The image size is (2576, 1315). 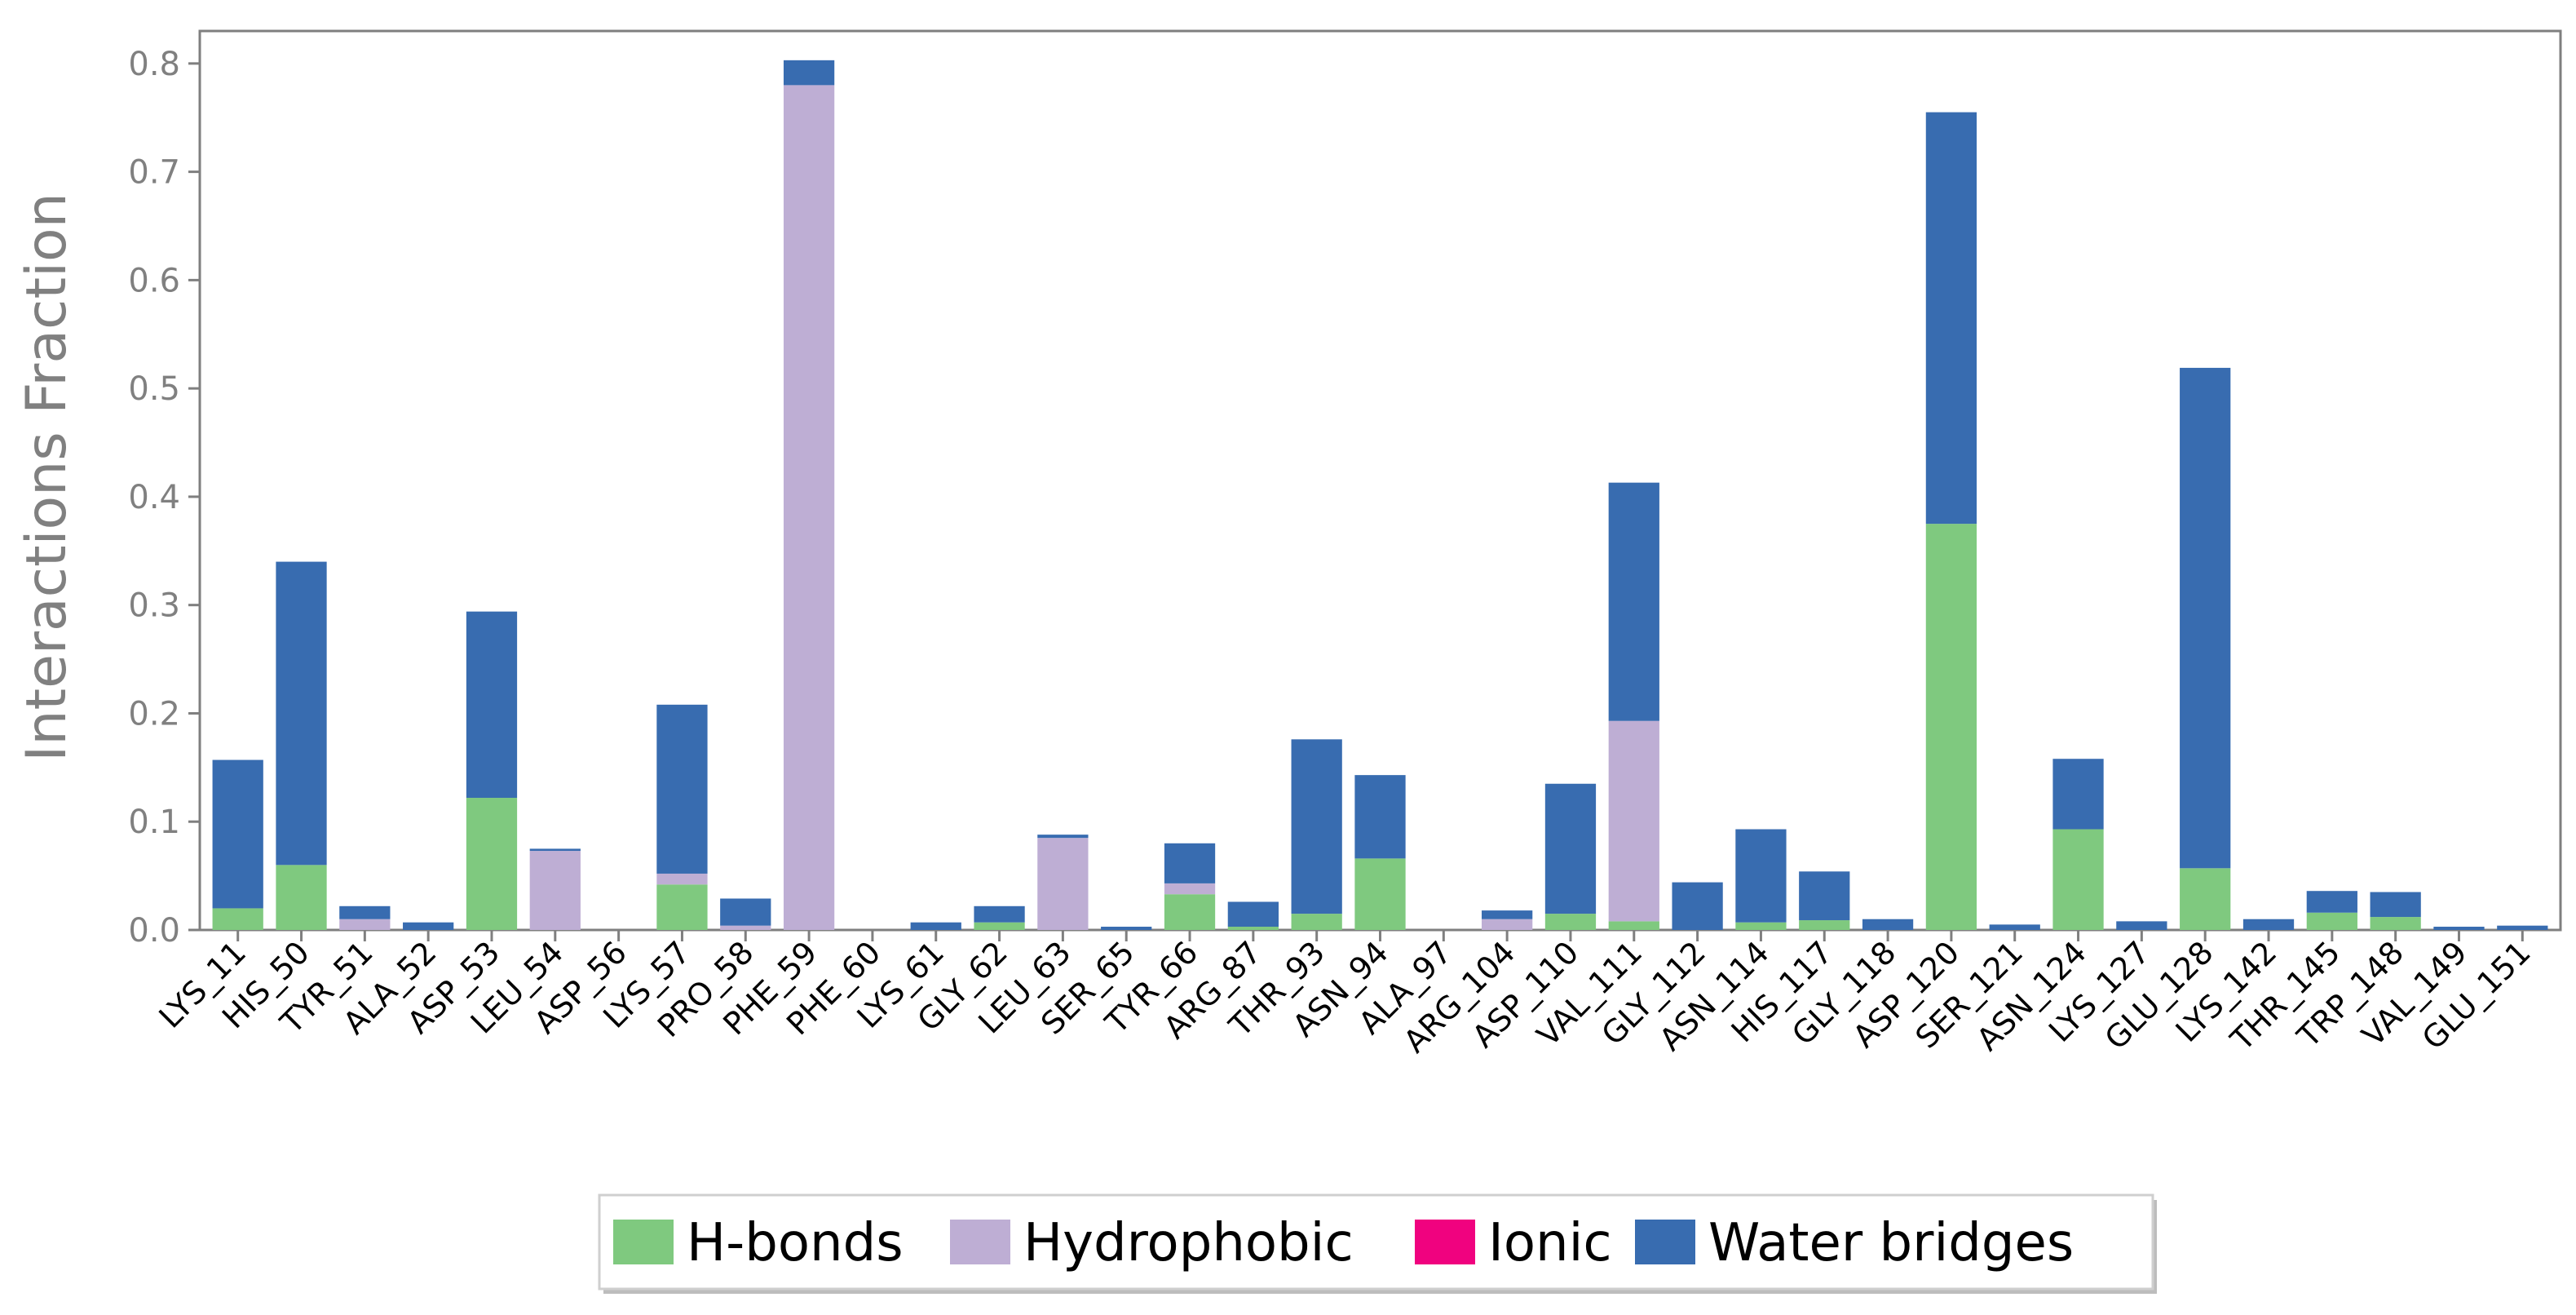 What do you see at coordinates (154, 606) in the screenshot?
I see `y-tick-label: 0.3` at bounding box center [154, 606].